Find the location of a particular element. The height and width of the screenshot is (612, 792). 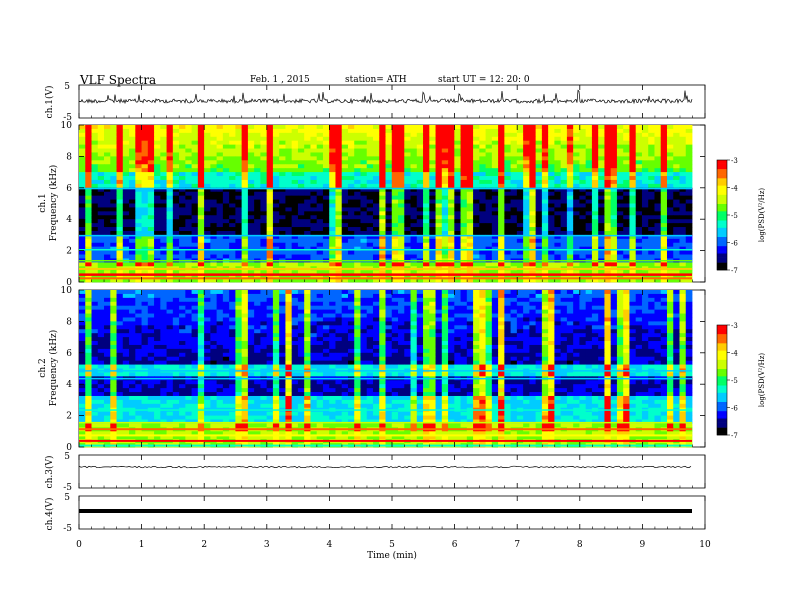

colorbar-segment is located at coordinates (722, 225).